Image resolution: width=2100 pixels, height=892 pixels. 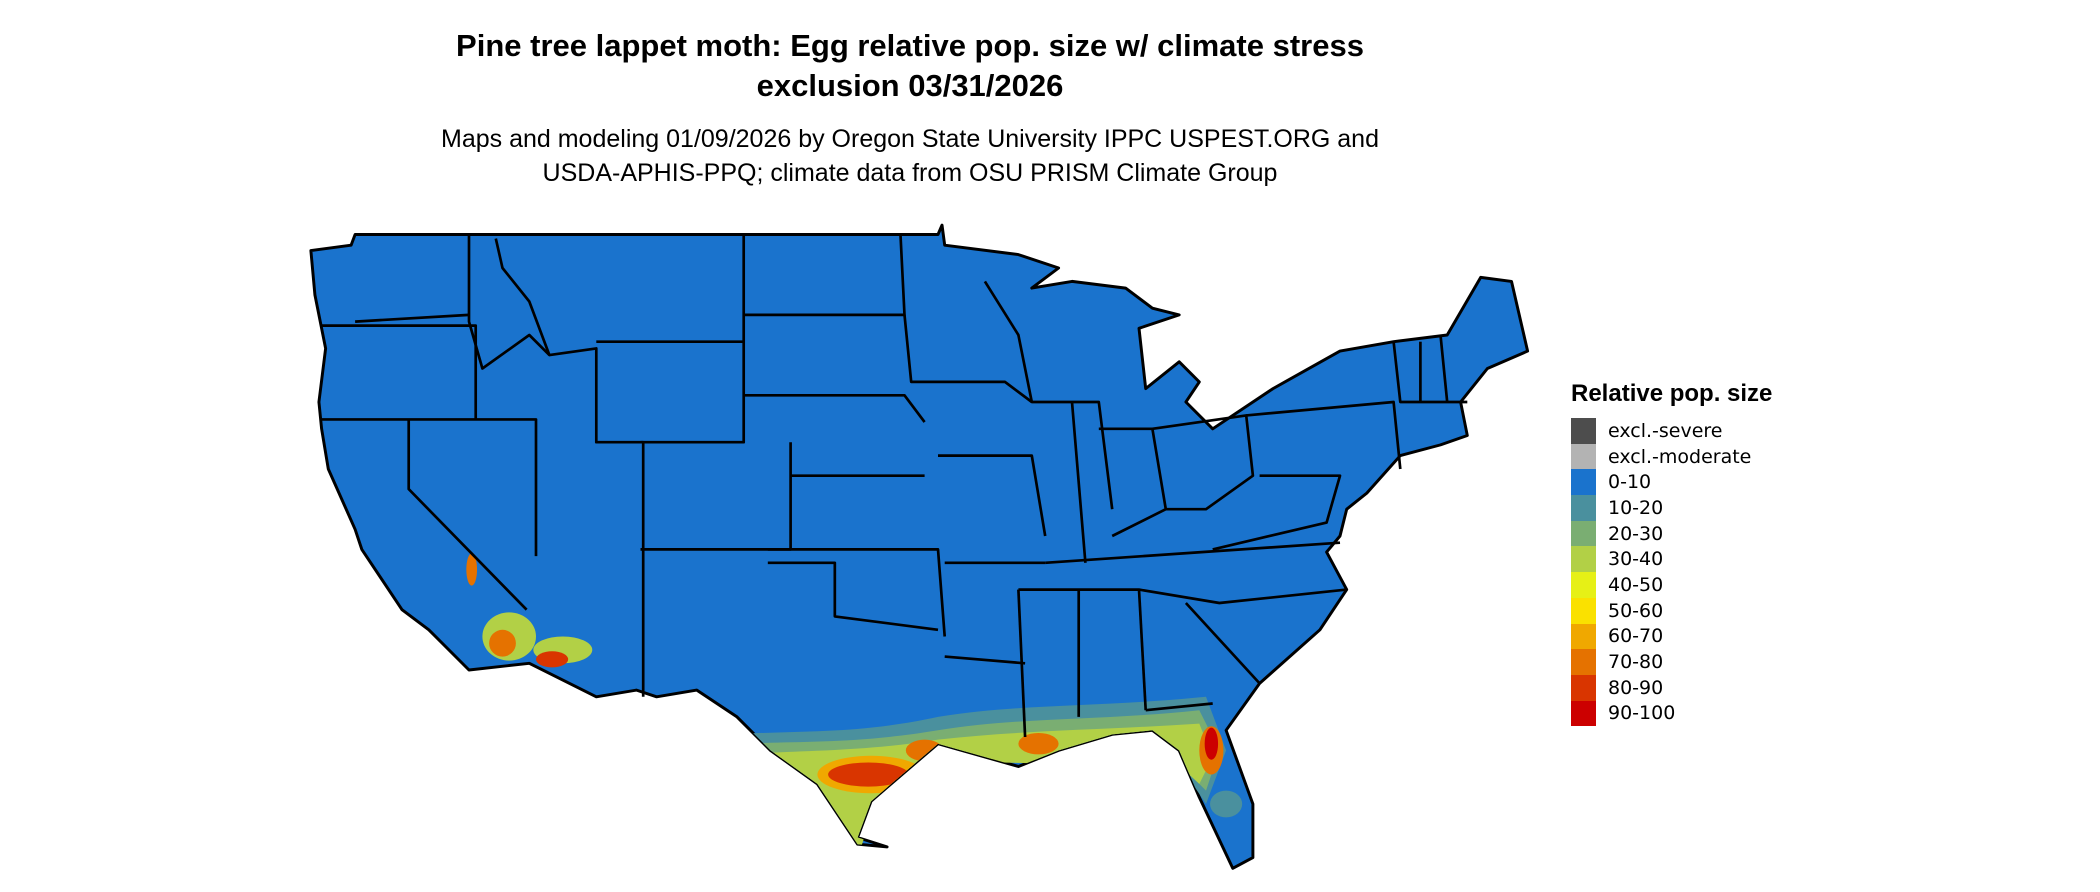 What do you see at coordinates (1636, 584) in the screenshot?
I see `legend-label: 40-50` at bounding box center [1636, 584].